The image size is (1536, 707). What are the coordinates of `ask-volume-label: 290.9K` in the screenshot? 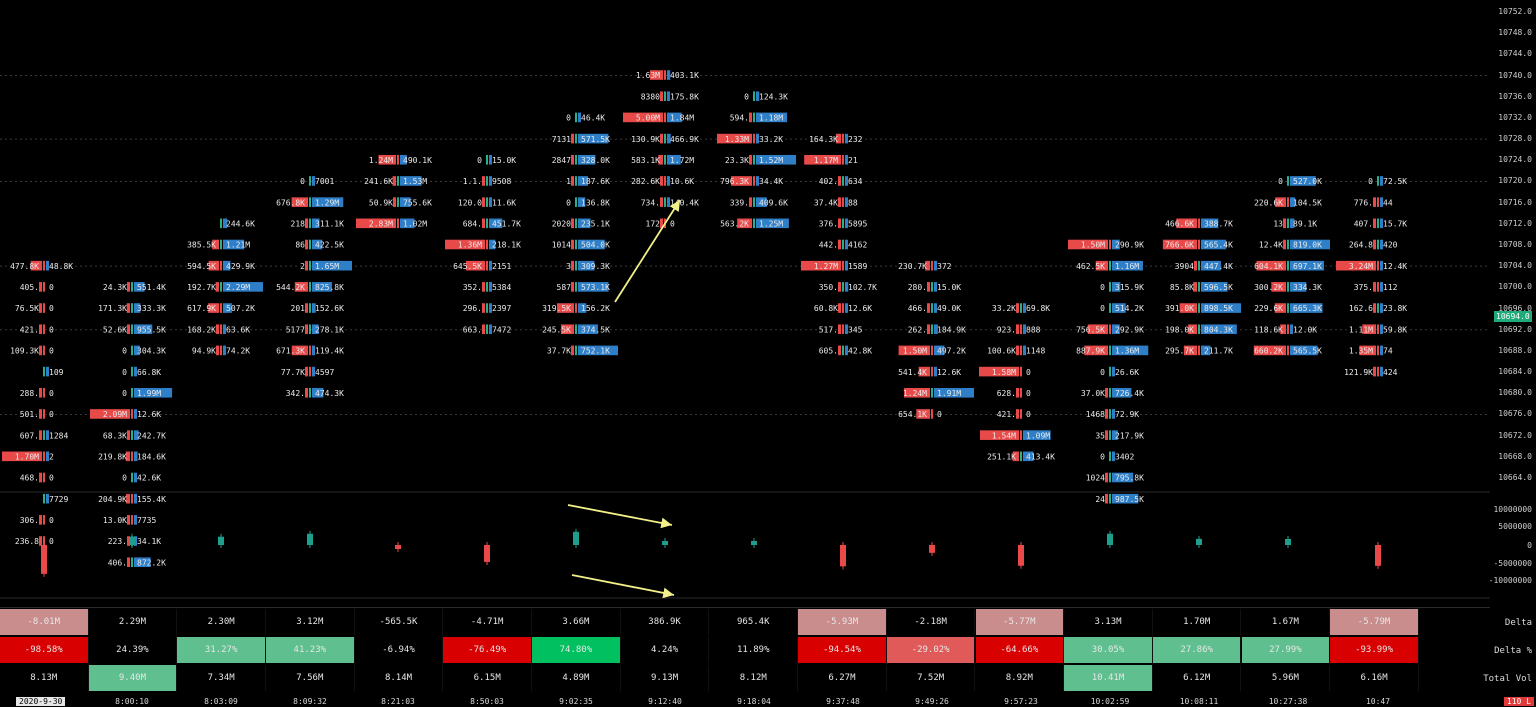 It's located at (1129, 245).